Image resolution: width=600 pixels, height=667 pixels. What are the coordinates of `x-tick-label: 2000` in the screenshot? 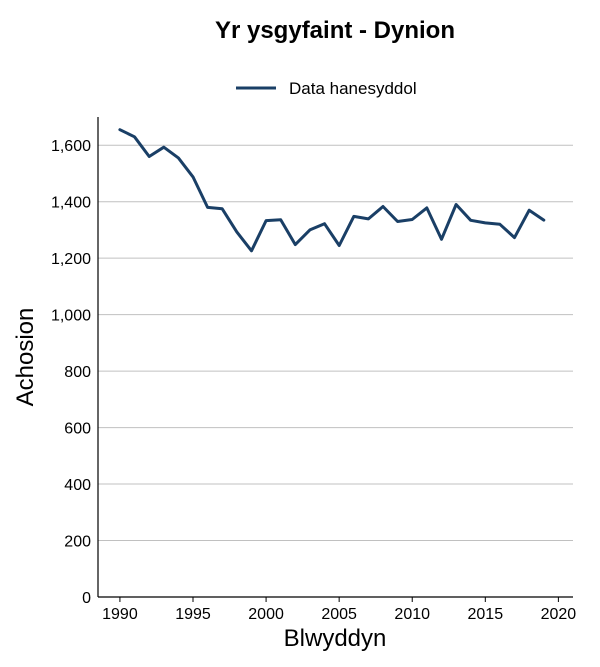 It's located at (266, 614).